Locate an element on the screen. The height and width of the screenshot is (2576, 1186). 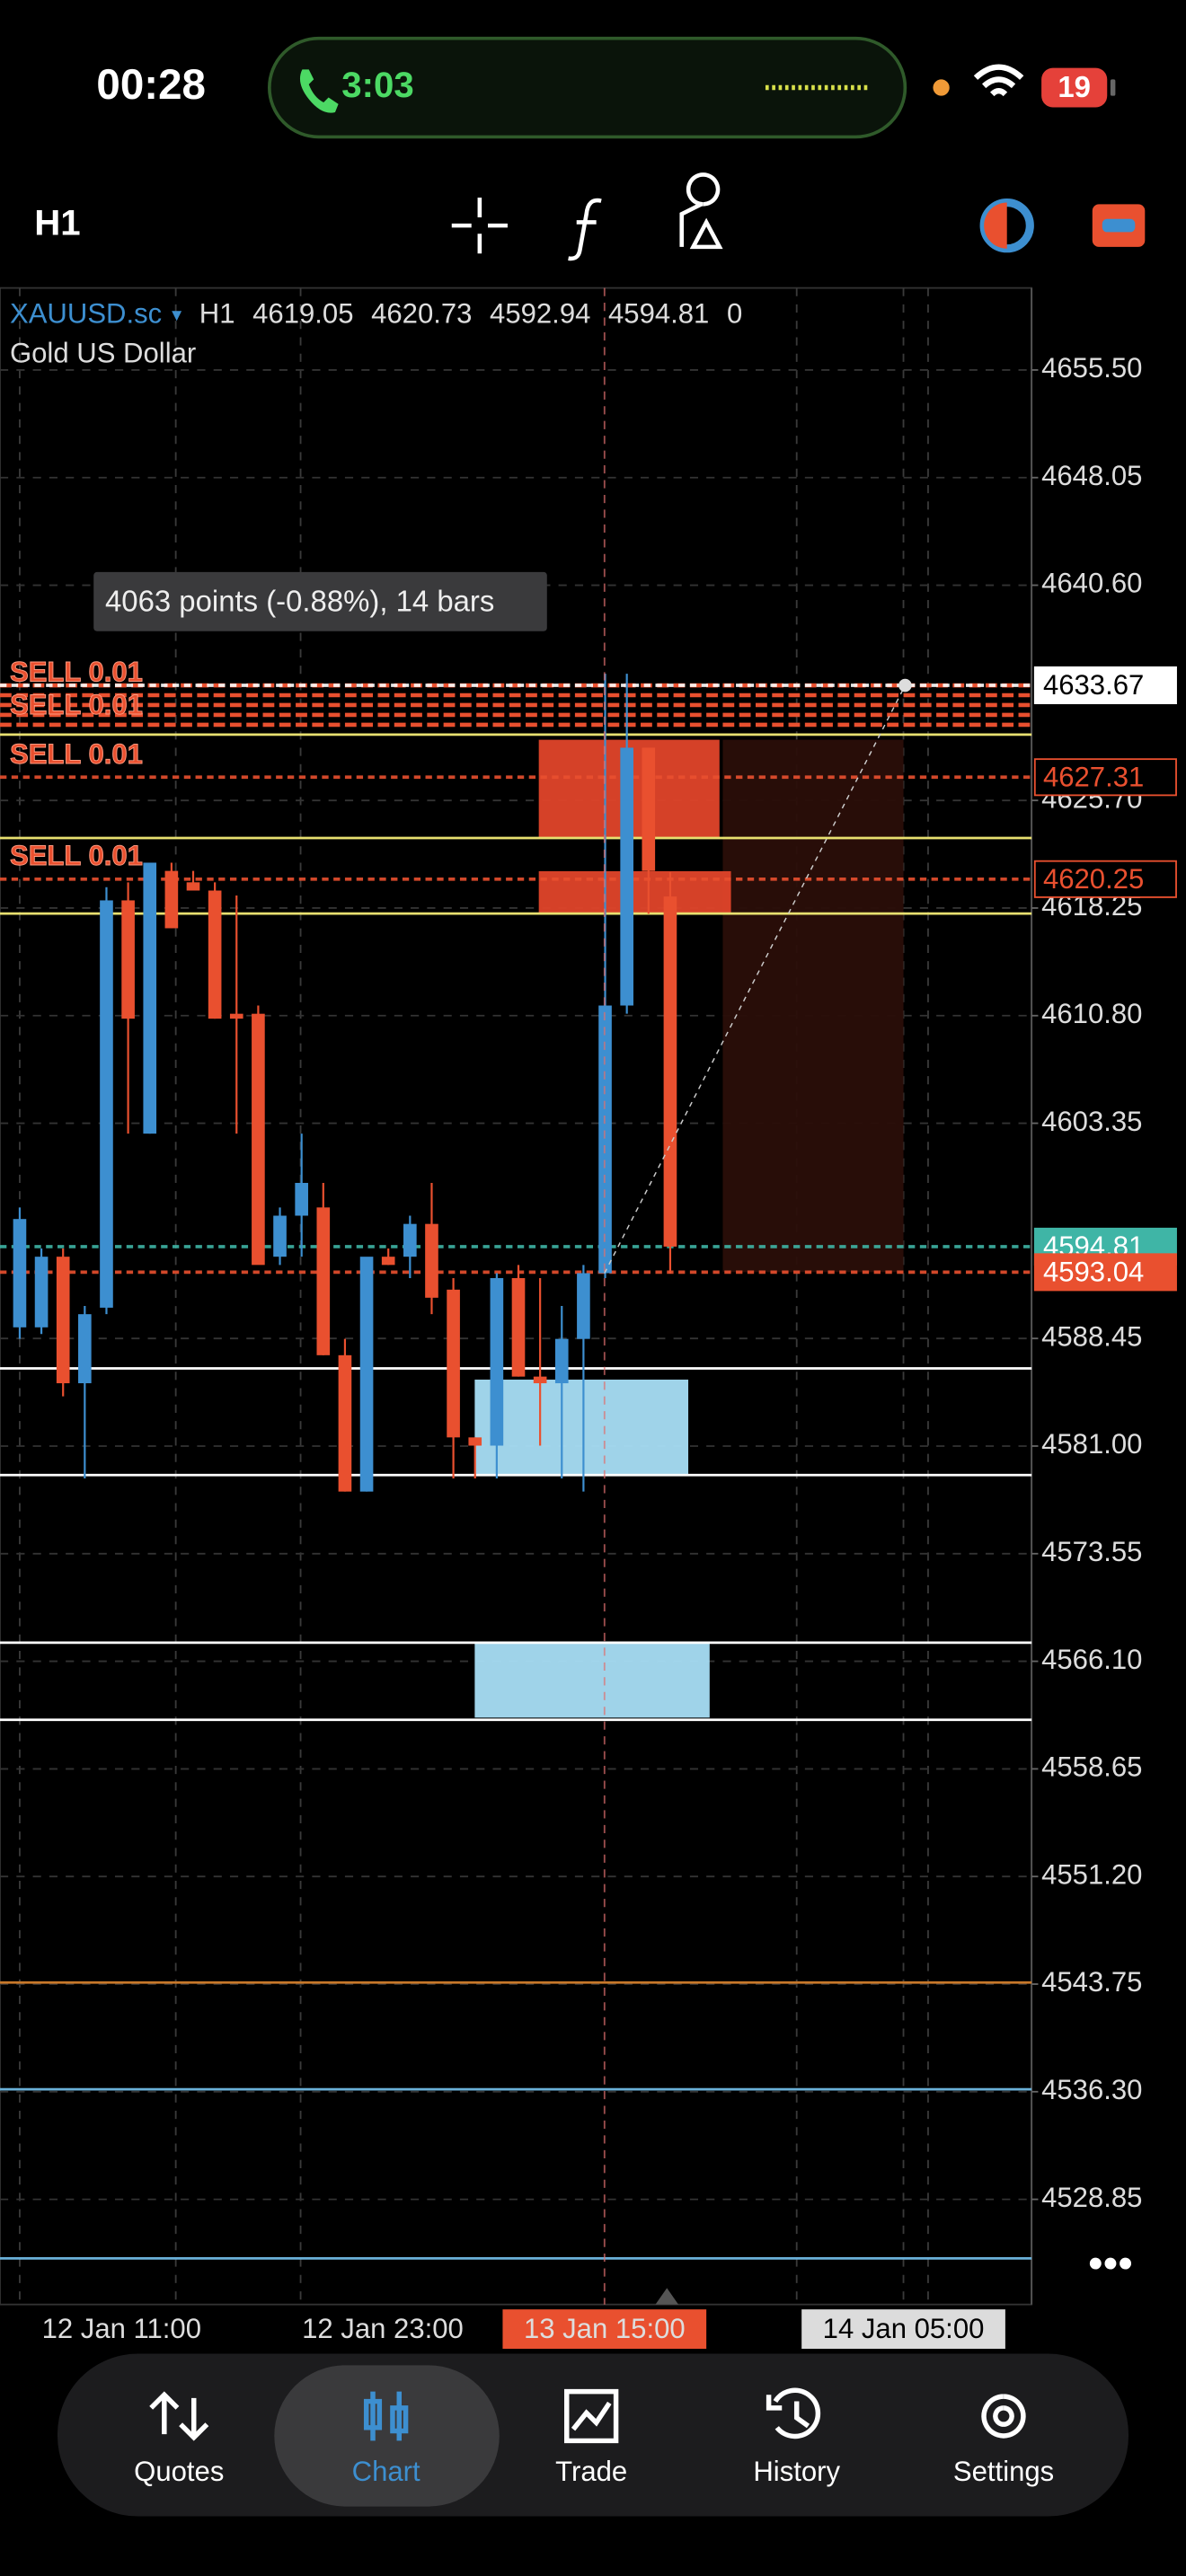
y-tick-label: 4640.60 is located at coordinates (1091, 583).